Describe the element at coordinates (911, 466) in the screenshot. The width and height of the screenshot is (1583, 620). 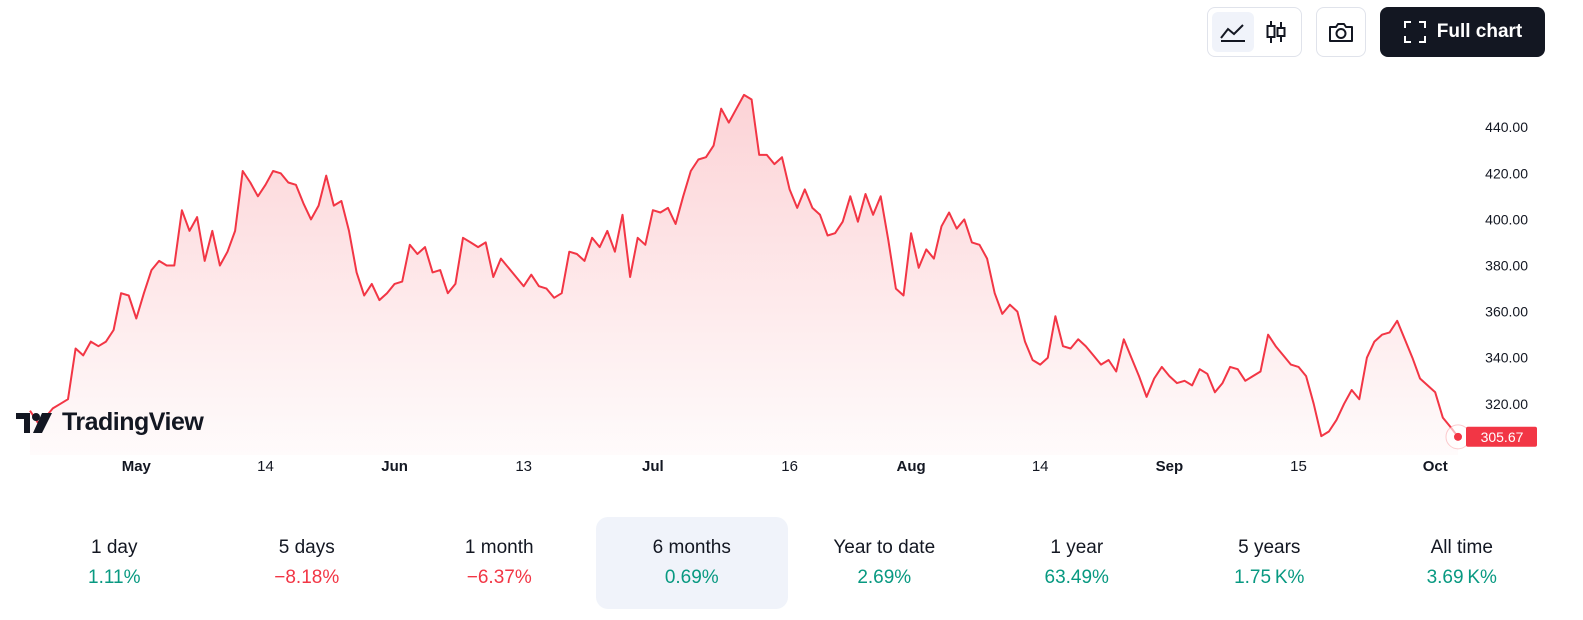
I see `x-tick-label: Aug` at that location.